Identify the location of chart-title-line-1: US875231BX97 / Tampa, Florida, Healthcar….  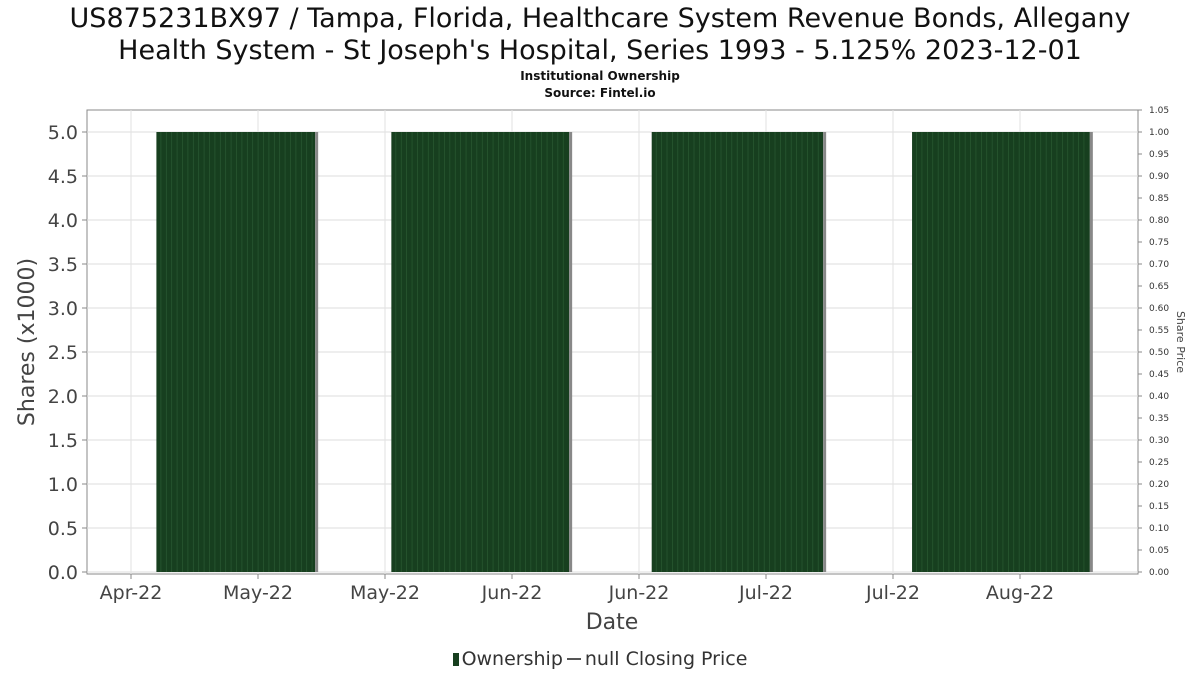
(600, 18).